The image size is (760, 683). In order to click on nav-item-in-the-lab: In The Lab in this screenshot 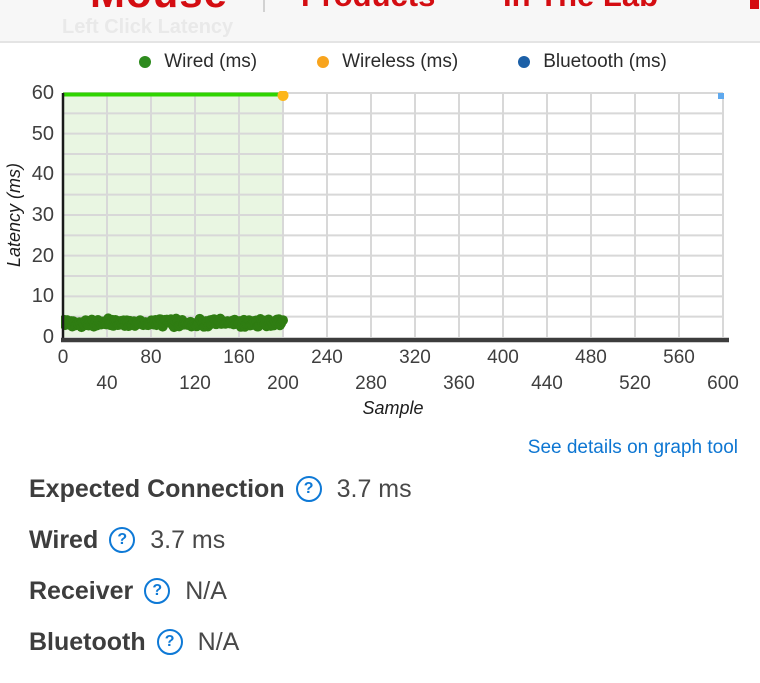, I will do `click(580, 5)`.